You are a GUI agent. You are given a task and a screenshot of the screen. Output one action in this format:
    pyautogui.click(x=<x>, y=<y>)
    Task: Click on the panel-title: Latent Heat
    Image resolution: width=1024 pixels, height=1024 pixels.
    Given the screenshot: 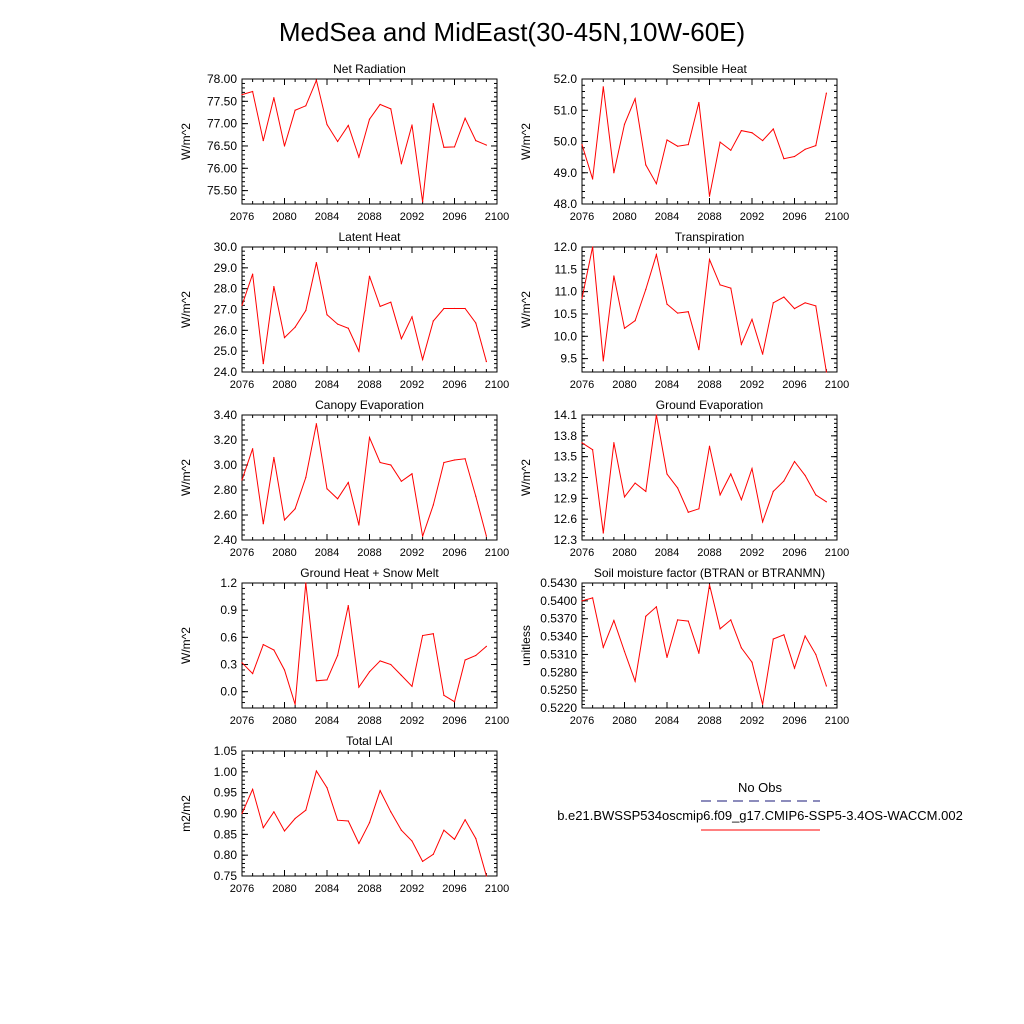 What is the action you would take?
    pyautogui.click(x=369, y=237)
    